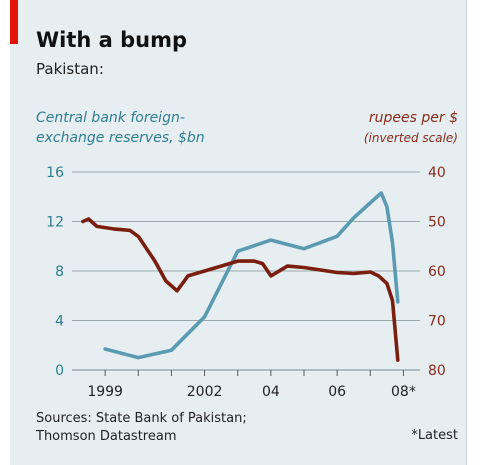  What do you see at coordinates (110, 118) in the screenshot?
I see `left-axis-label-line-1: Central bank foreign-` at bounding box center [110, 118].